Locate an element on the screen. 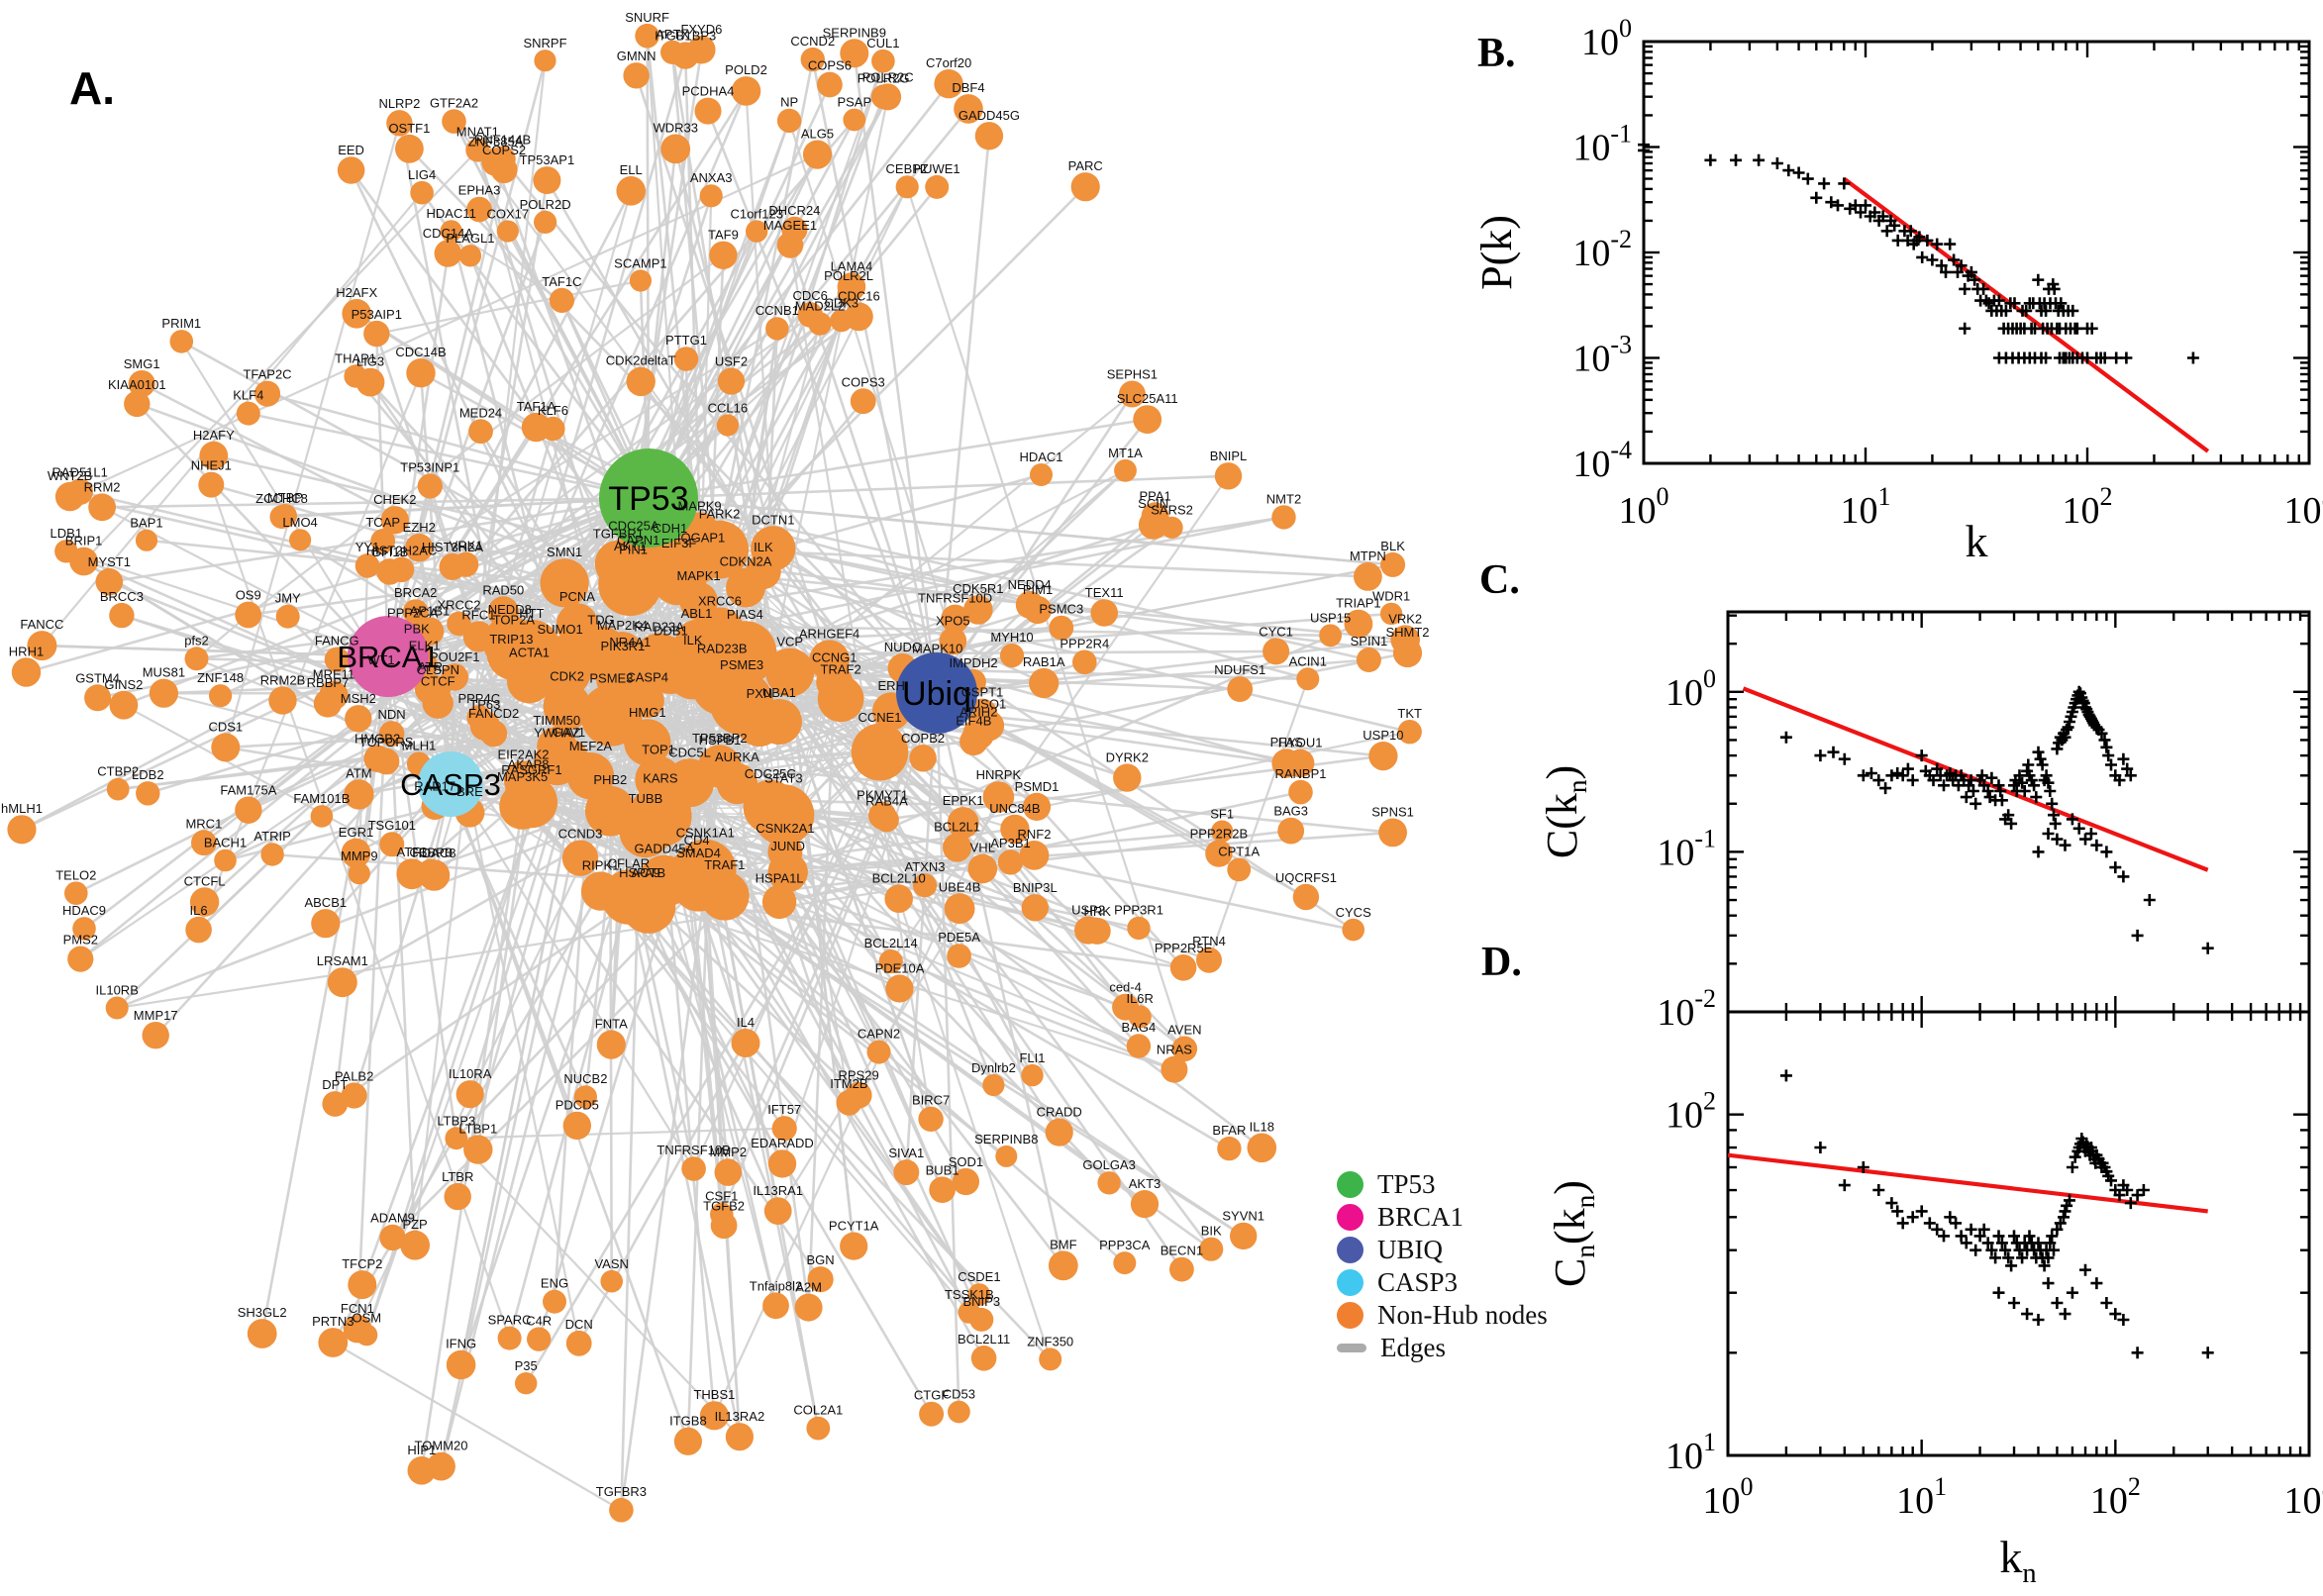 This screenshot has width=2323, height=1596. network-node-label: HMG1 is located at coordinates (647, 712).